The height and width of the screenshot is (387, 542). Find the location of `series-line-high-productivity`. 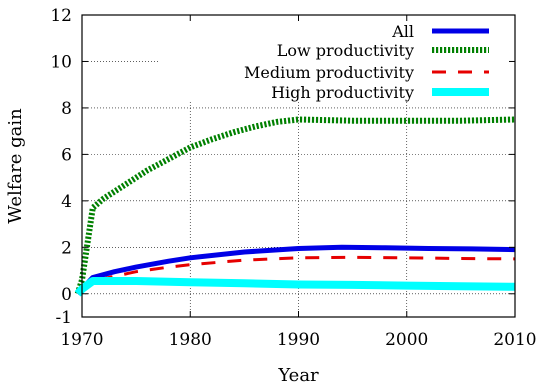

series-line-high-productivity is located at coordinates (295, 287).